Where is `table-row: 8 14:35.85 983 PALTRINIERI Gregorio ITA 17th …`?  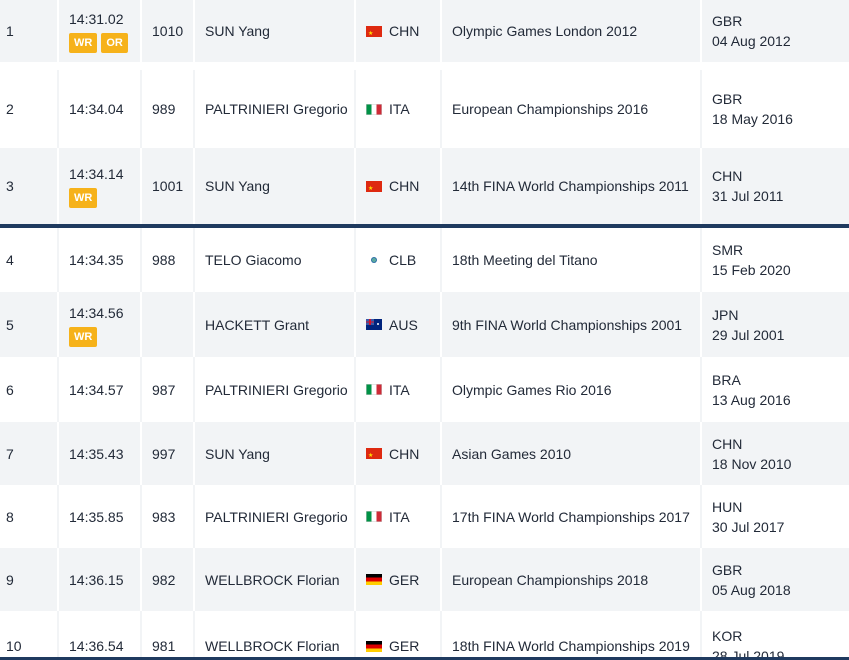
table-row: 8 14:35.85 983 PALTRINIERI Gregorio ITA 17th … is located at coordinates (424, 516).